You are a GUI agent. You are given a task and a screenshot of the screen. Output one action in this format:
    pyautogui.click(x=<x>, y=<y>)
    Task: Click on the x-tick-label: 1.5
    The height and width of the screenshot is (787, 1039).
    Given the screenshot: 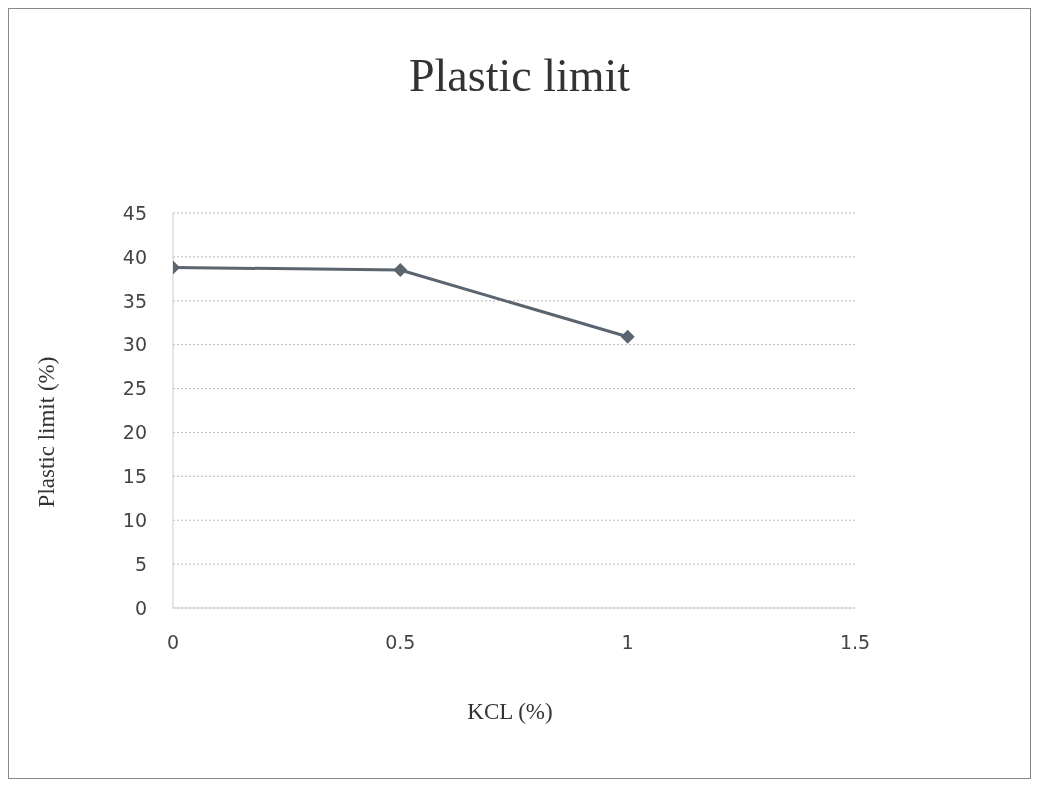 What is the action you would take?
    pyautogui.click(x=855, y=642)
    